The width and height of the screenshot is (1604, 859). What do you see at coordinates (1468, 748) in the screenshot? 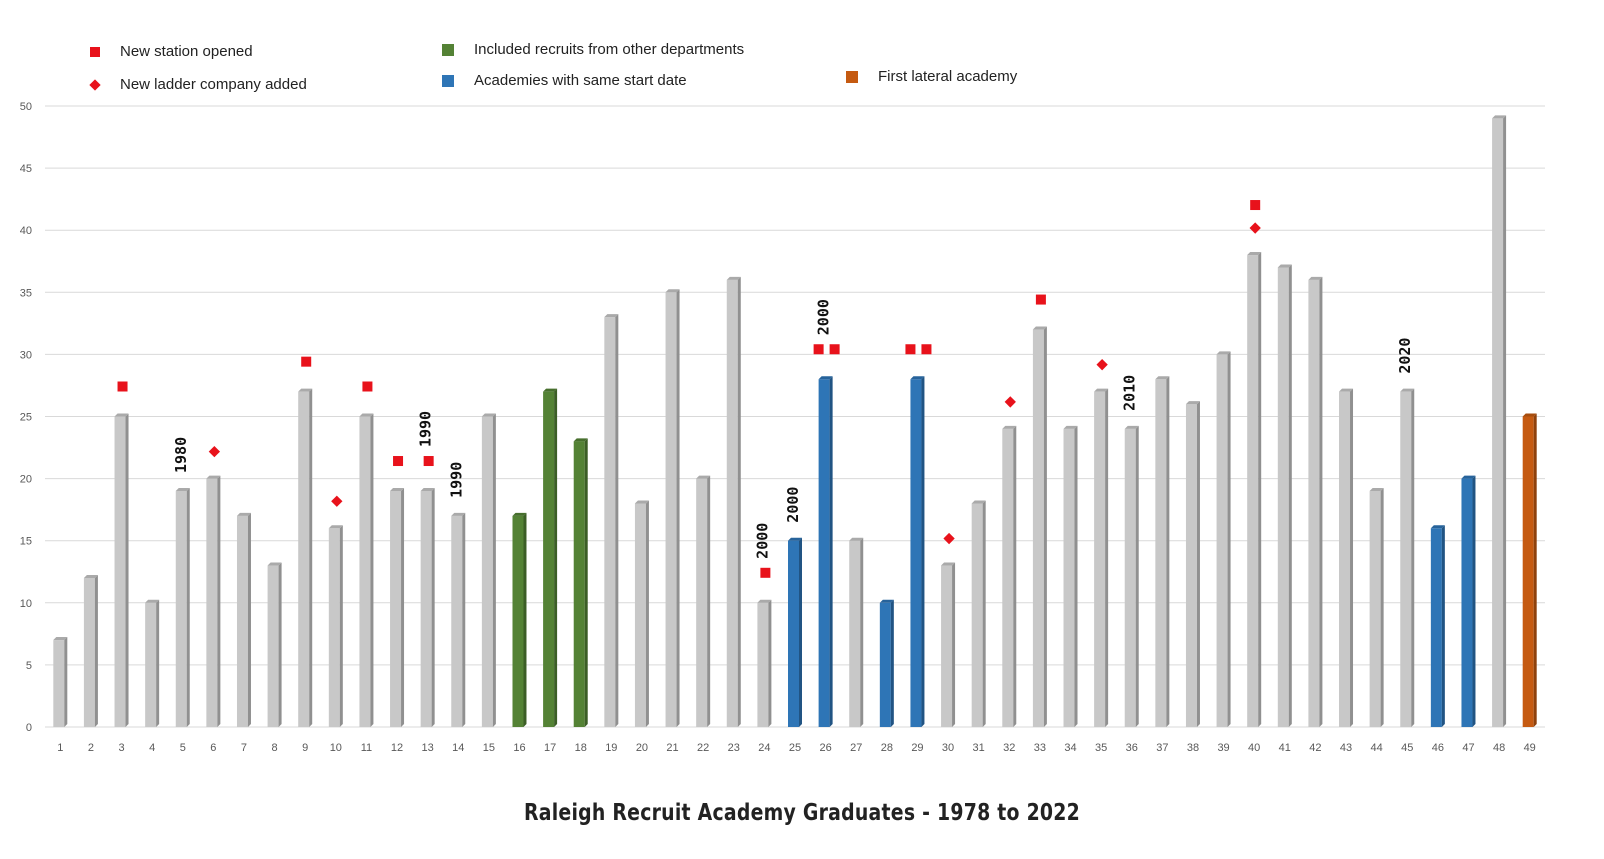
I see `x-tick-label: 47` at bounding box center [1468, 748].